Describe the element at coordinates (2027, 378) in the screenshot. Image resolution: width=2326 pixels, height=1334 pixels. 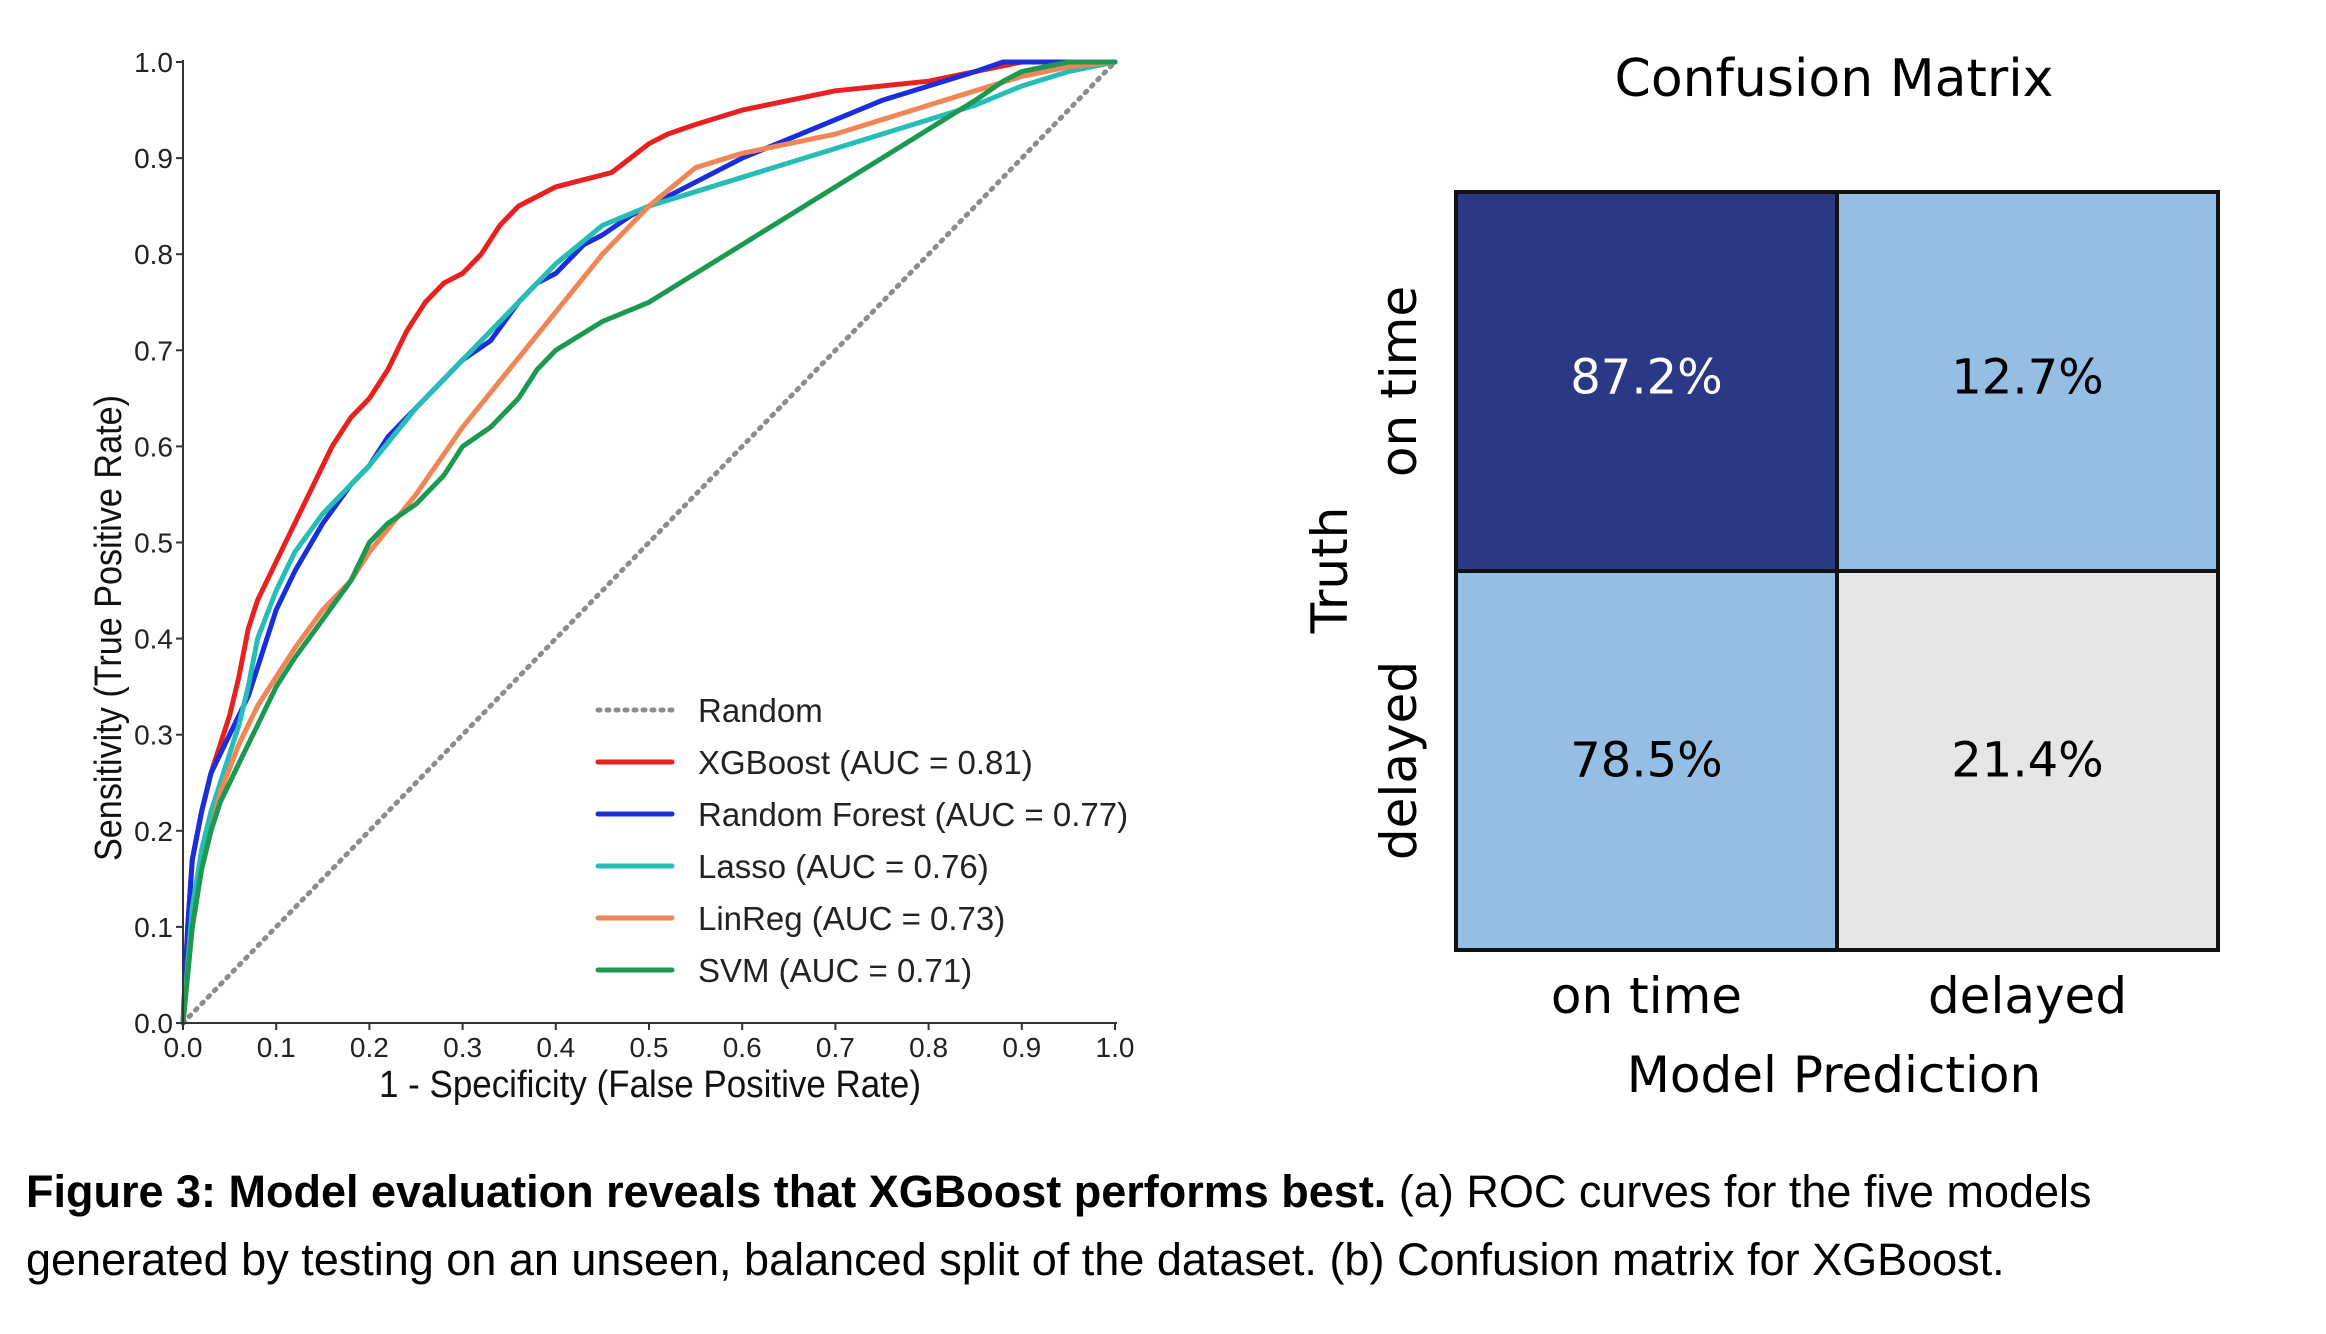
I see `cm-cell-value: 12.7%` at that location.